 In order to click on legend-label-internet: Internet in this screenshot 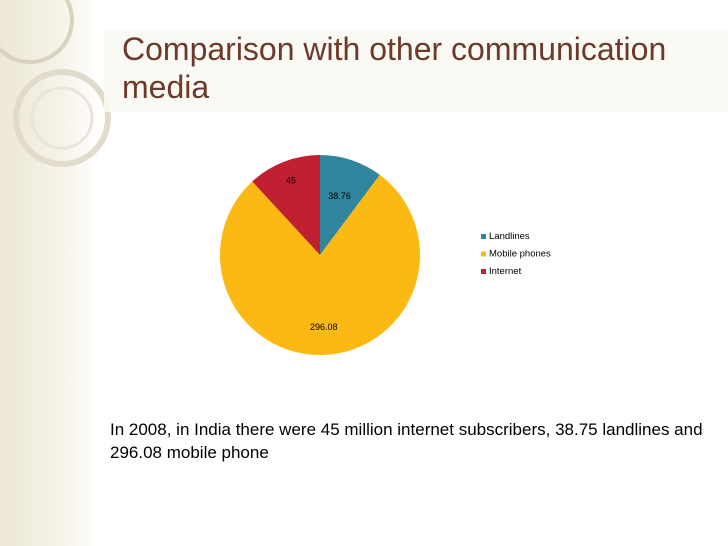, I will do `click(505, 271)`.